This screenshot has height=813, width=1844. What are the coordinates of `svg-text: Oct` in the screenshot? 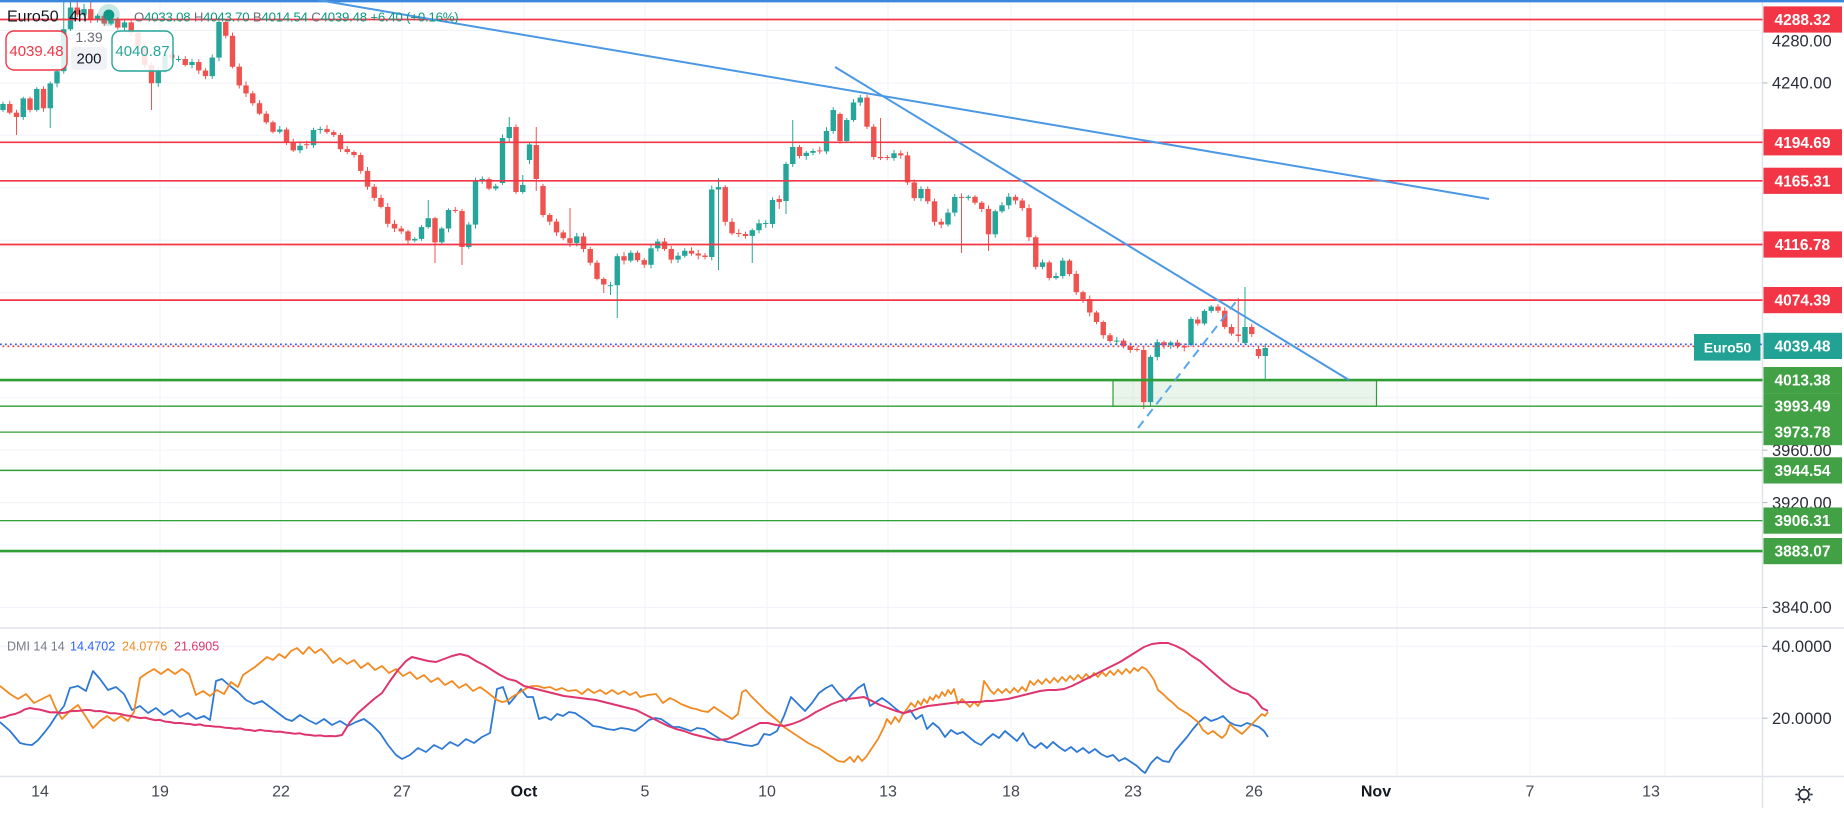 It's located at (524, 791).